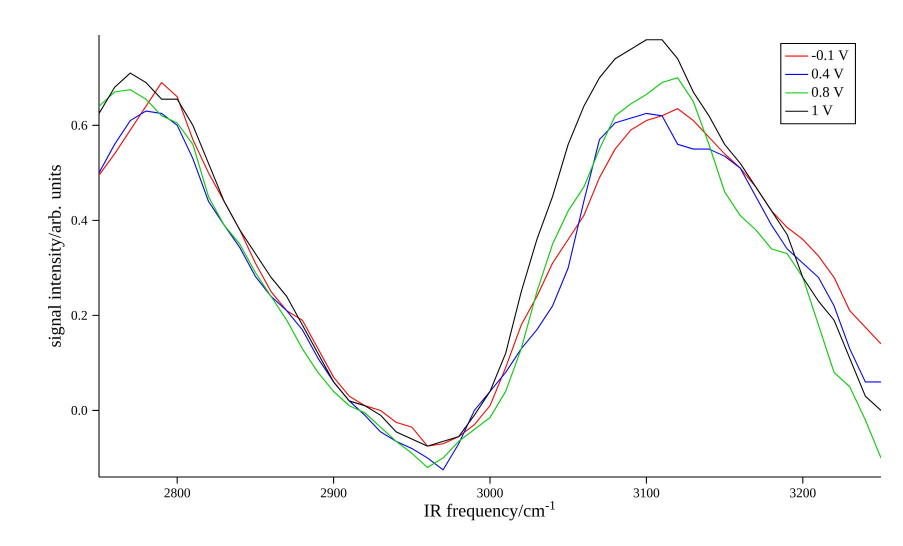 The image size is (903, 546). Describe the element at coordinates (647, 493) in the screenshot. I see `x-tick-label: 3100` at that location.